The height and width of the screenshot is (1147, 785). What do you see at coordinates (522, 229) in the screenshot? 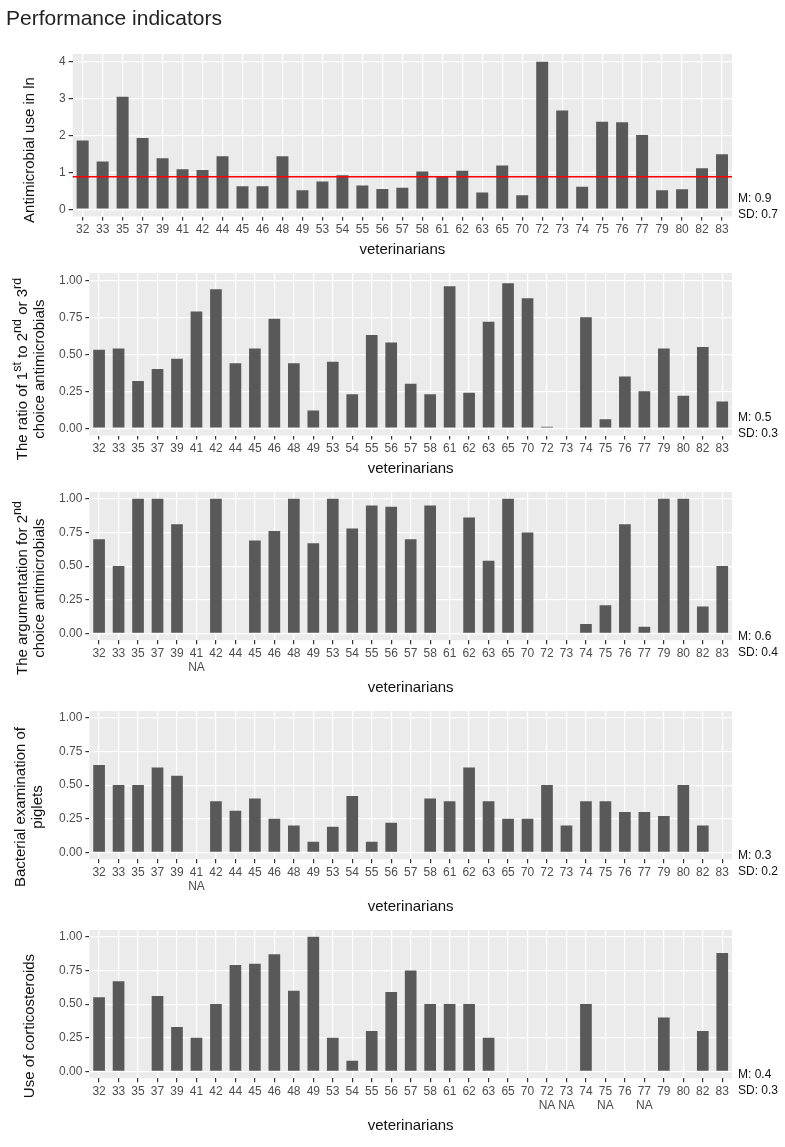
I see `x-tick-label: 70` at bounding box center [522, 229].